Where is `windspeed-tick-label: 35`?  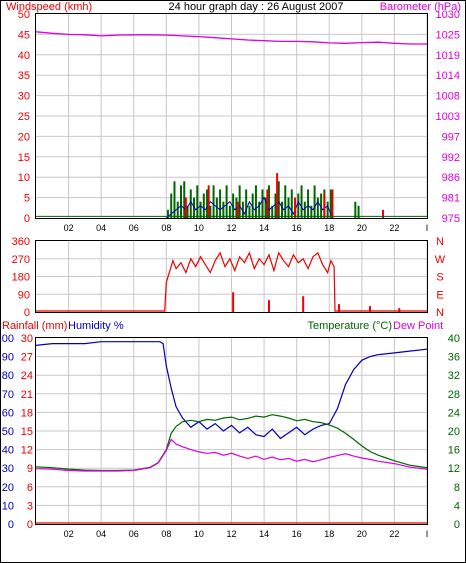
windspeed-tick-label: 35 is located at coordinates (24, 76).